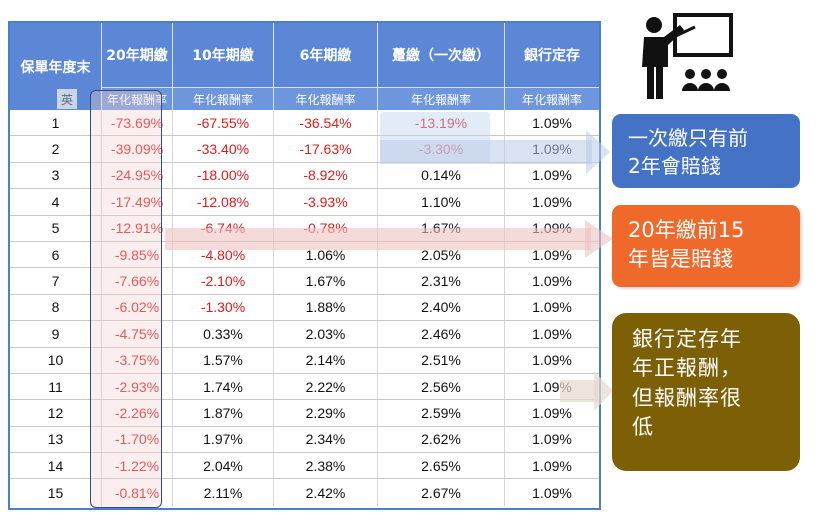 This screenshot has height=522, width=823. Describe the element at coordinates (326, 55) in the screenshot. I see `col-header-6yr: 6年期繳` at that location.